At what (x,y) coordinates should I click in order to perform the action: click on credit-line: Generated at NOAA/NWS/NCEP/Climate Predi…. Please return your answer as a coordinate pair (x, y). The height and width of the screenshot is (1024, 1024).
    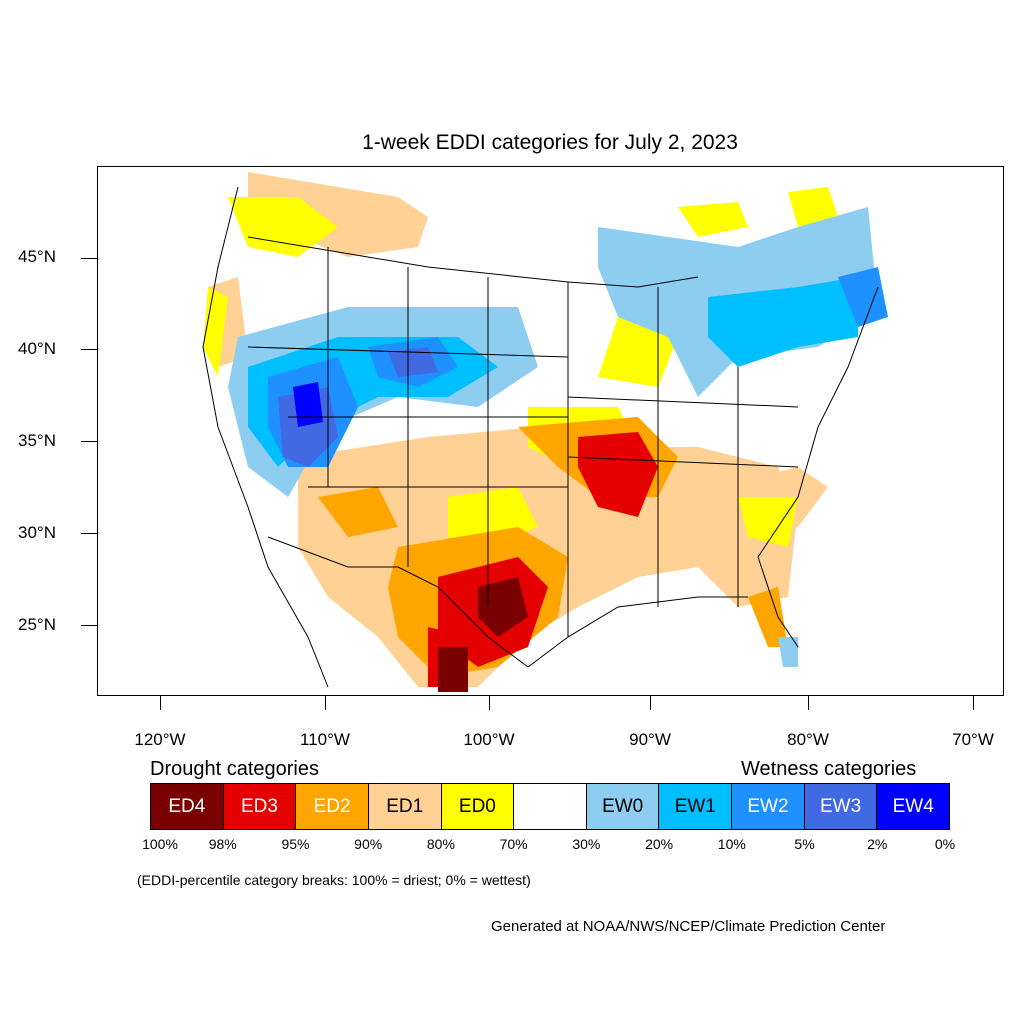
    Looking at the image, I should click on (688, 926).